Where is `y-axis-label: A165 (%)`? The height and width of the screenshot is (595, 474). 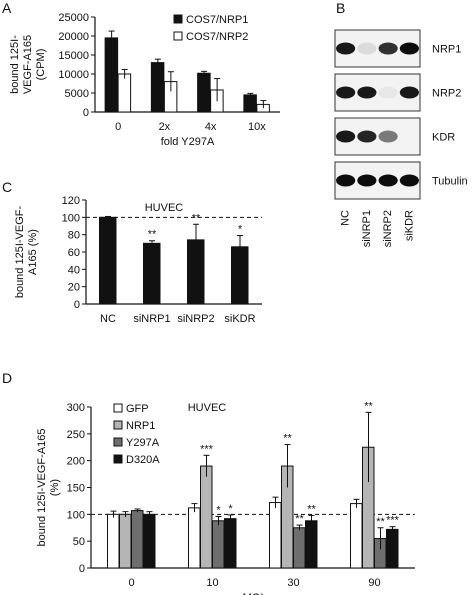 y-axis-label: A165 (%) is located at coordinates (33, 252).